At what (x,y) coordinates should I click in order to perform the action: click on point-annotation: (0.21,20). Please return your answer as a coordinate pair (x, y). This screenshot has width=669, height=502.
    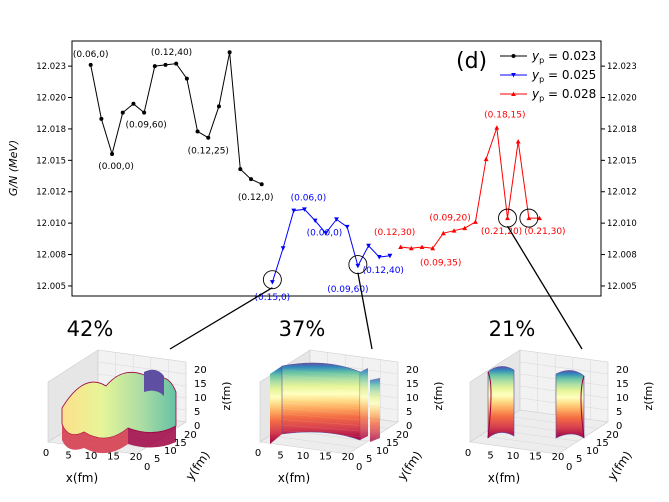
    Looking at the image, I should click on (501, 232).